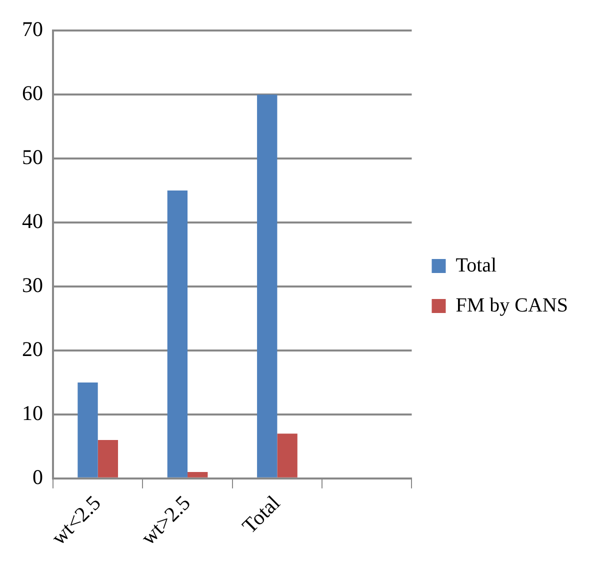 This screenshot has height=562, width=592. Describe the element at coordinates (37, 476) in the screenshot. I see `y-tick-label: 0` at that location.